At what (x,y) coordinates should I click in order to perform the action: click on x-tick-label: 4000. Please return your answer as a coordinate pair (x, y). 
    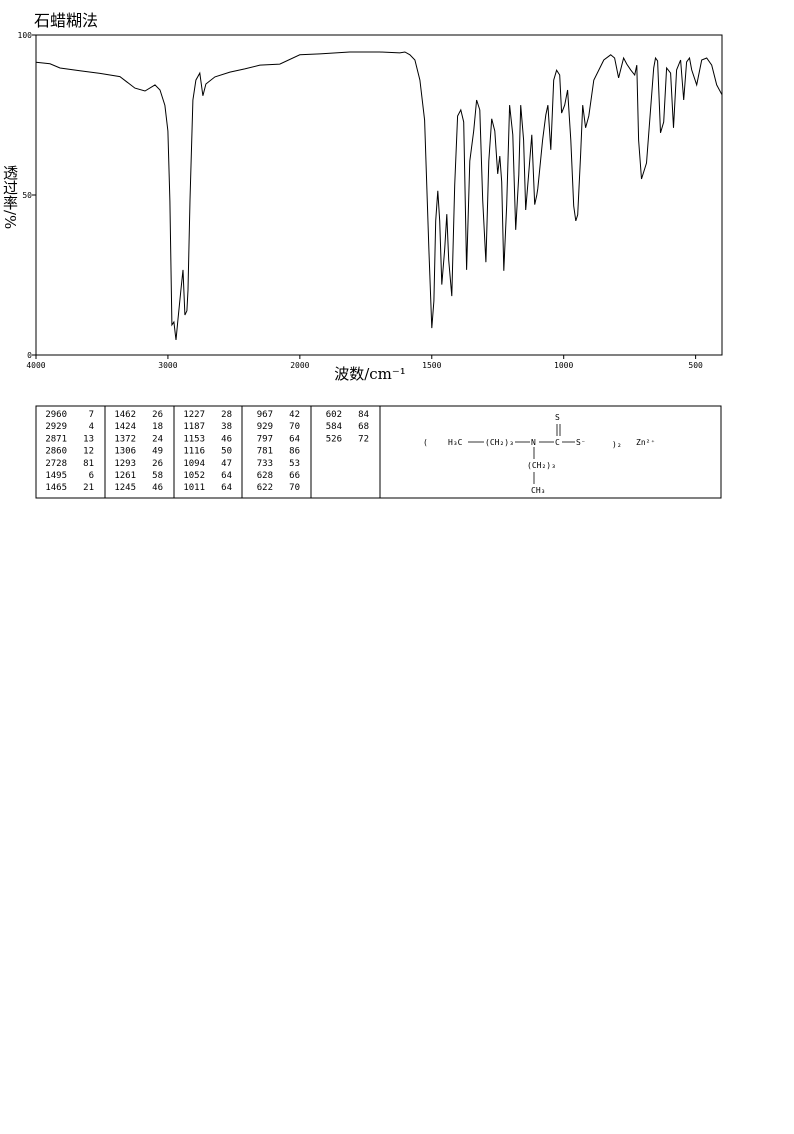
    Looking at the image, I should click on (35, 365).